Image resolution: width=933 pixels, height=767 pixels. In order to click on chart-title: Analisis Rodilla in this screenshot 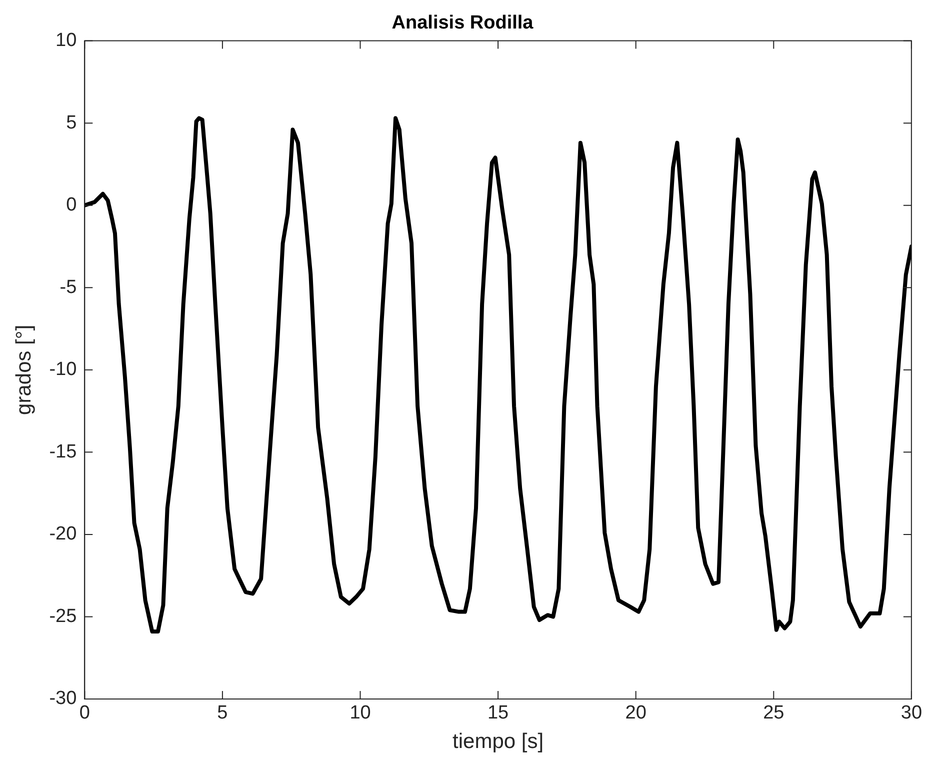, I will do `click(463, 23)`.